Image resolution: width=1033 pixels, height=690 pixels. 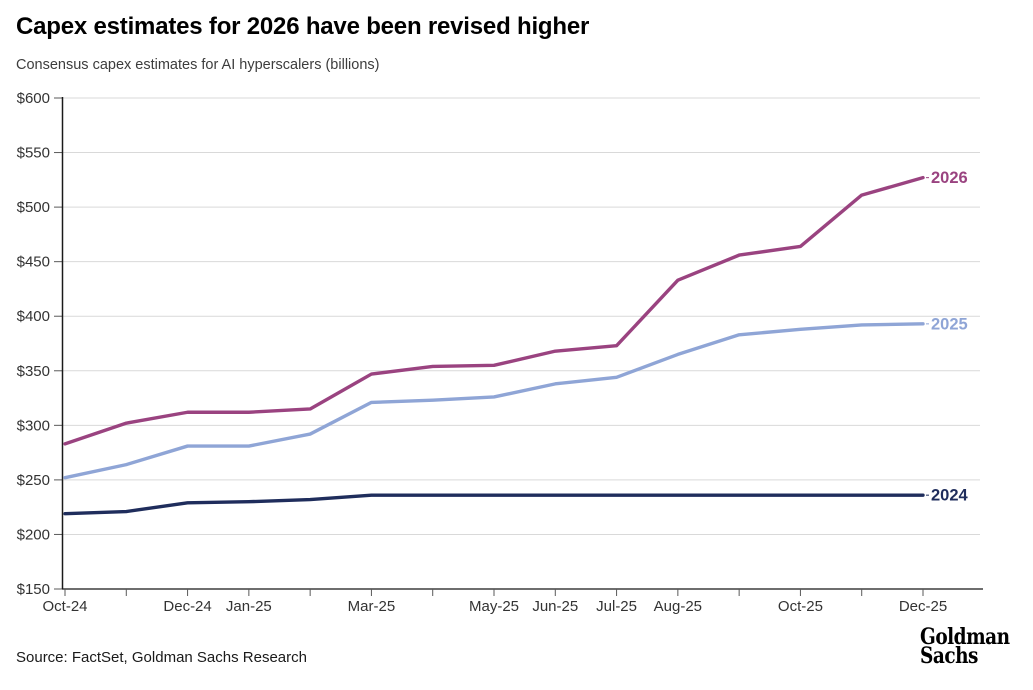 What do you see at coordinates (950, 496) in the screenshot?
I see `series-label-2024: 2024` at bounding box center [950, 496].